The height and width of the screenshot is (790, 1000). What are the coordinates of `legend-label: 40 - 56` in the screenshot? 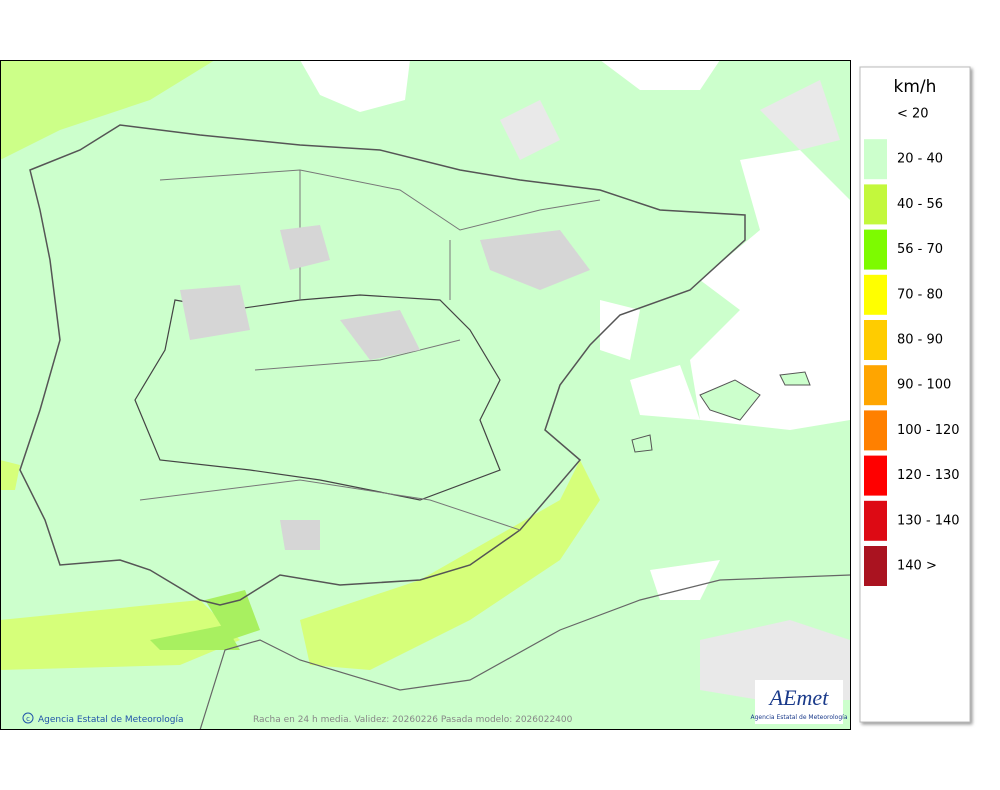 It's located at (920, 204).